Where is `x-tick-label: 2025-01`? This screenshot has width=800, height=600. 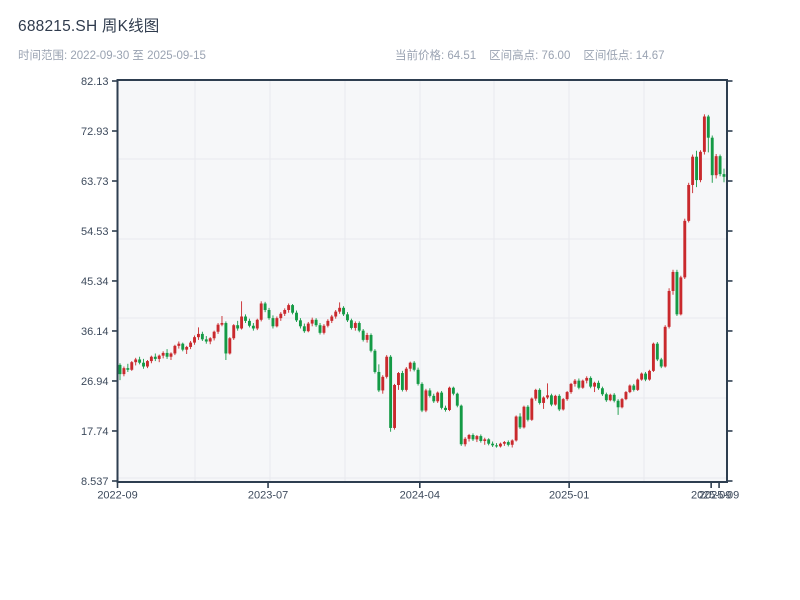 x-tick-label: 2025-01 is located at coordinates (569, 496).